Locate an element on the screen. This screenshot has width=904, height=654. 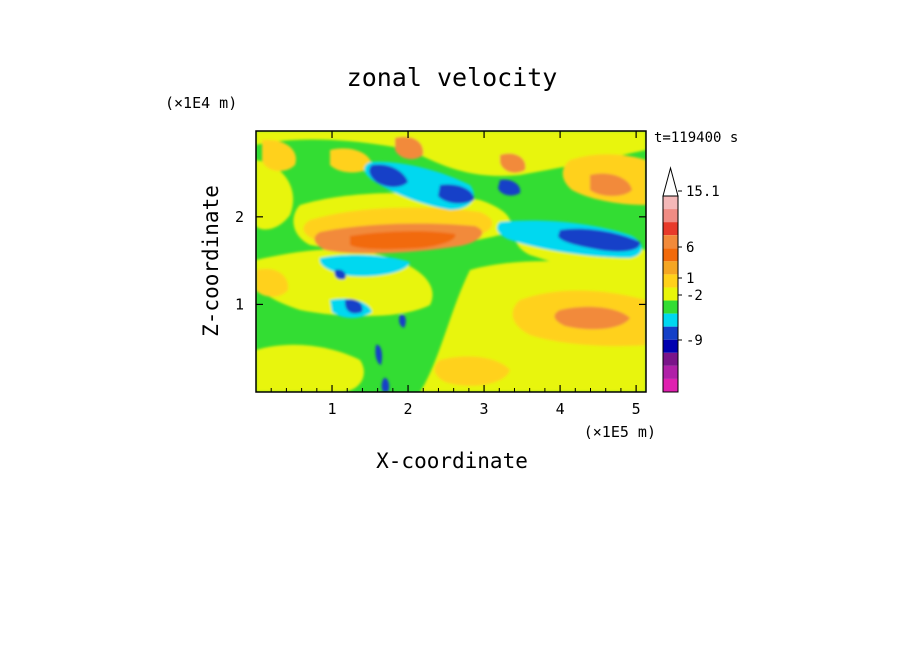
colorbar-overflow-triangle is located at coordinates (670, 181).